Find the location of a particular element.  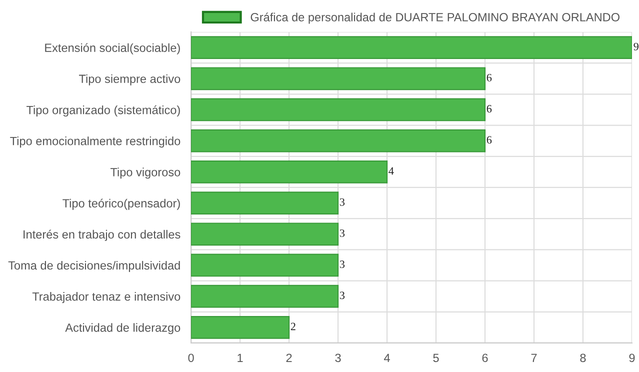

x-tick-label: 4 is located at coordinates (387, 358).